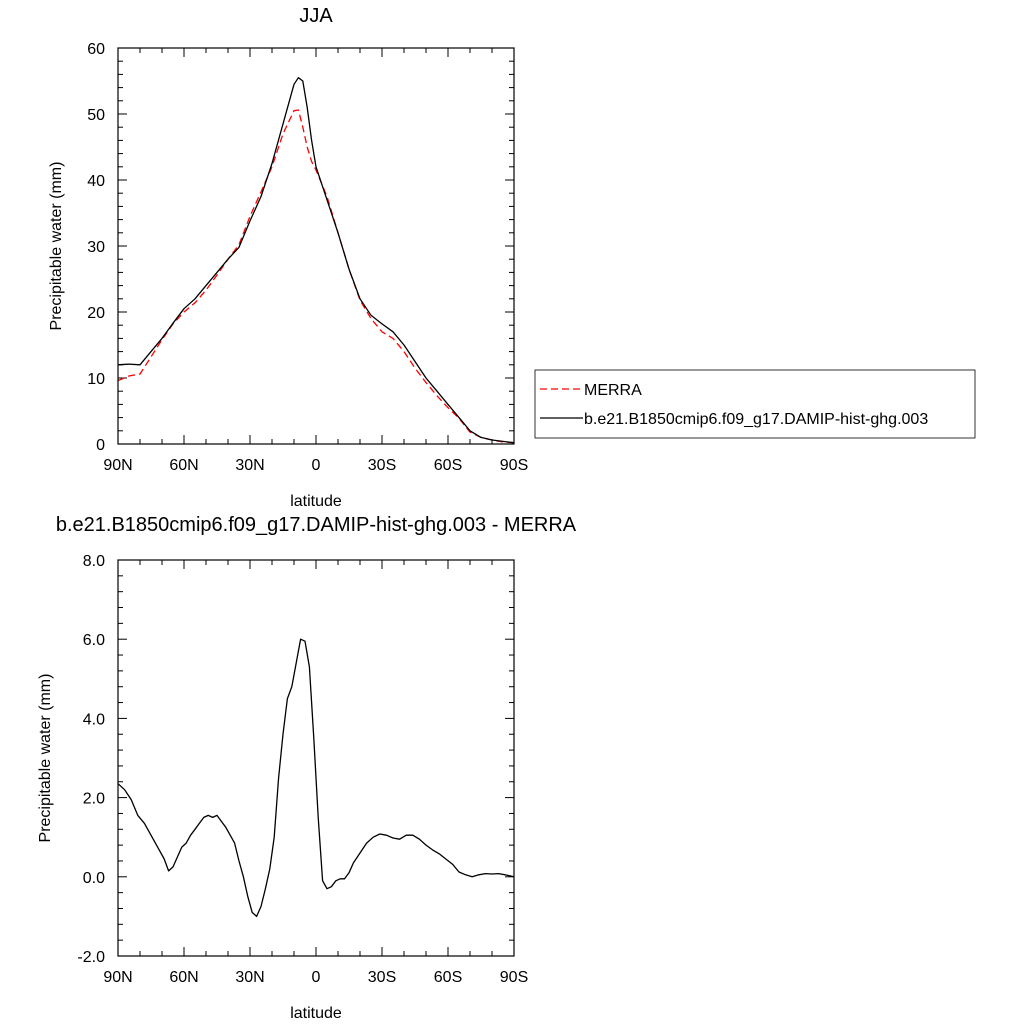 This screenshot has height=1024, width=1024. I want to click on bottom-chart-ytick-label: 0.0, so click(94, 878).